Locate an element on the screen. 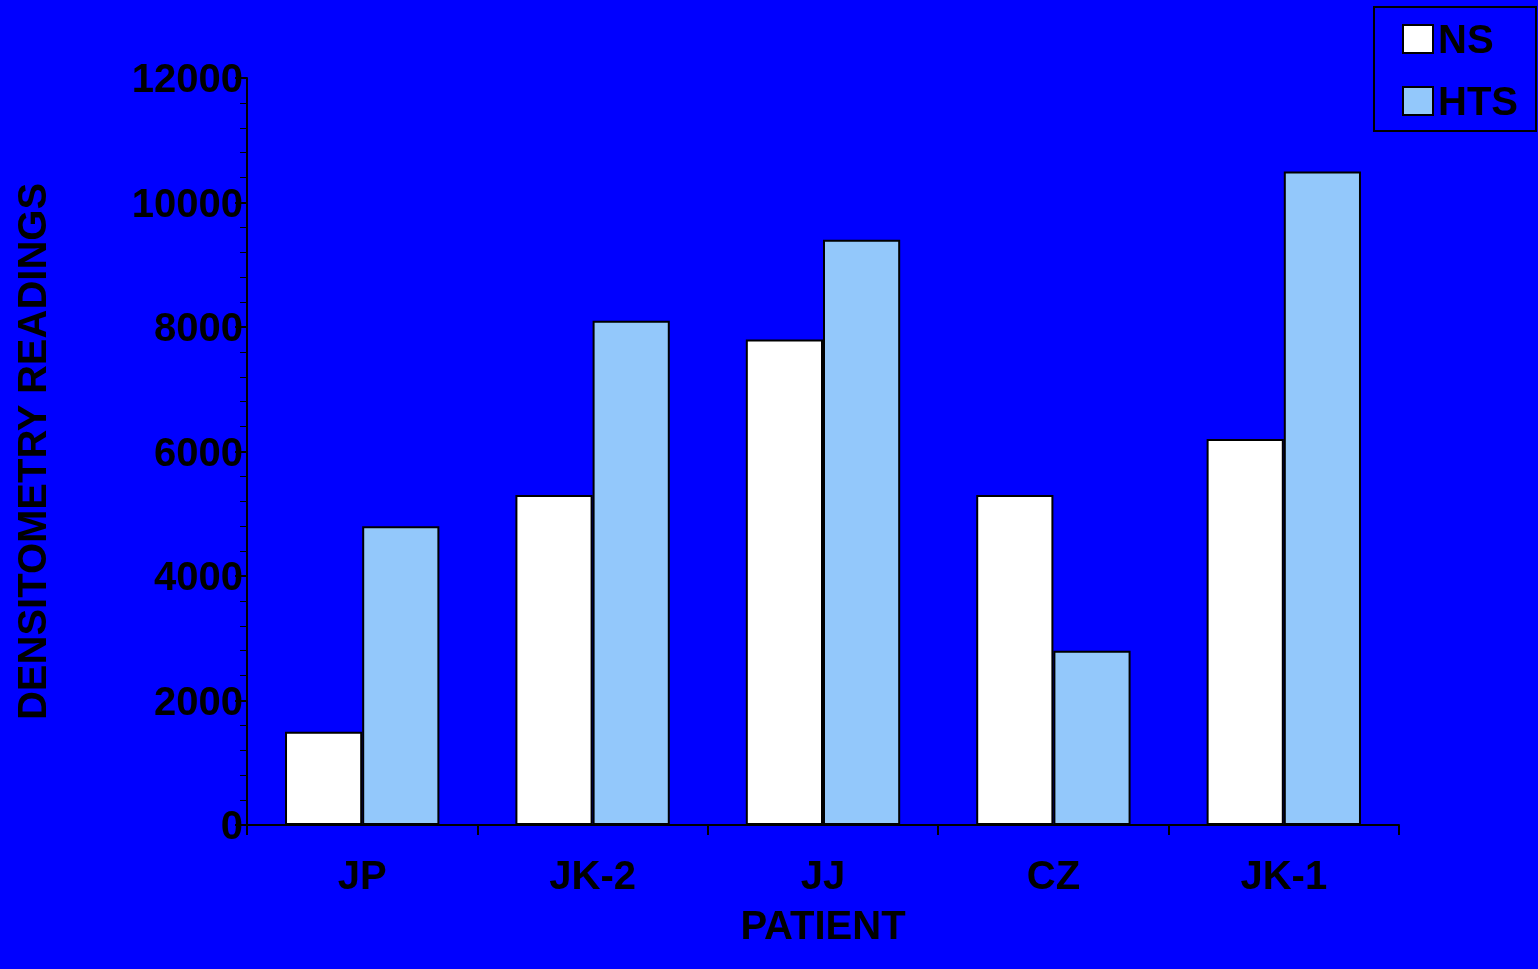  x-tick-label: JK-2 is located at coordinates (592, 875).